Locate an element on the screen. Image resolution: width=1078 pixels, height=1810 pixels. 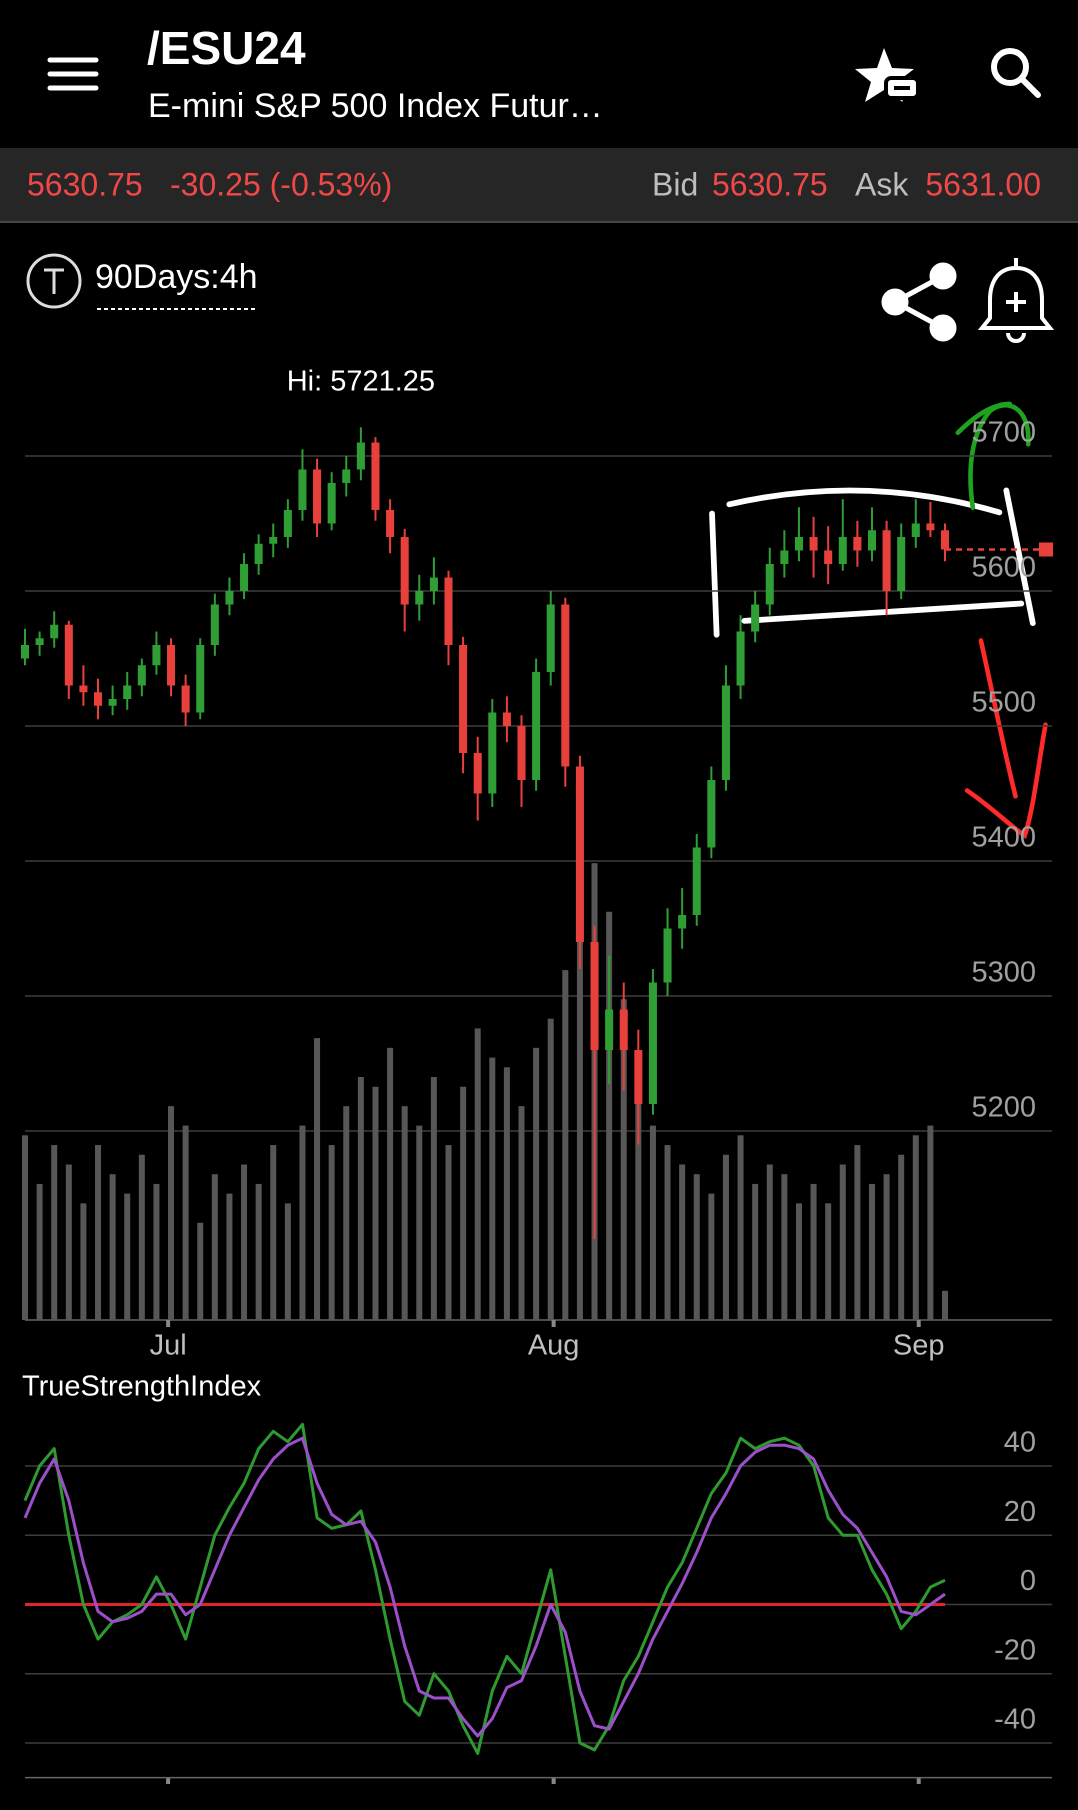
bid-label: Bid is located at coordinates (675, 184).